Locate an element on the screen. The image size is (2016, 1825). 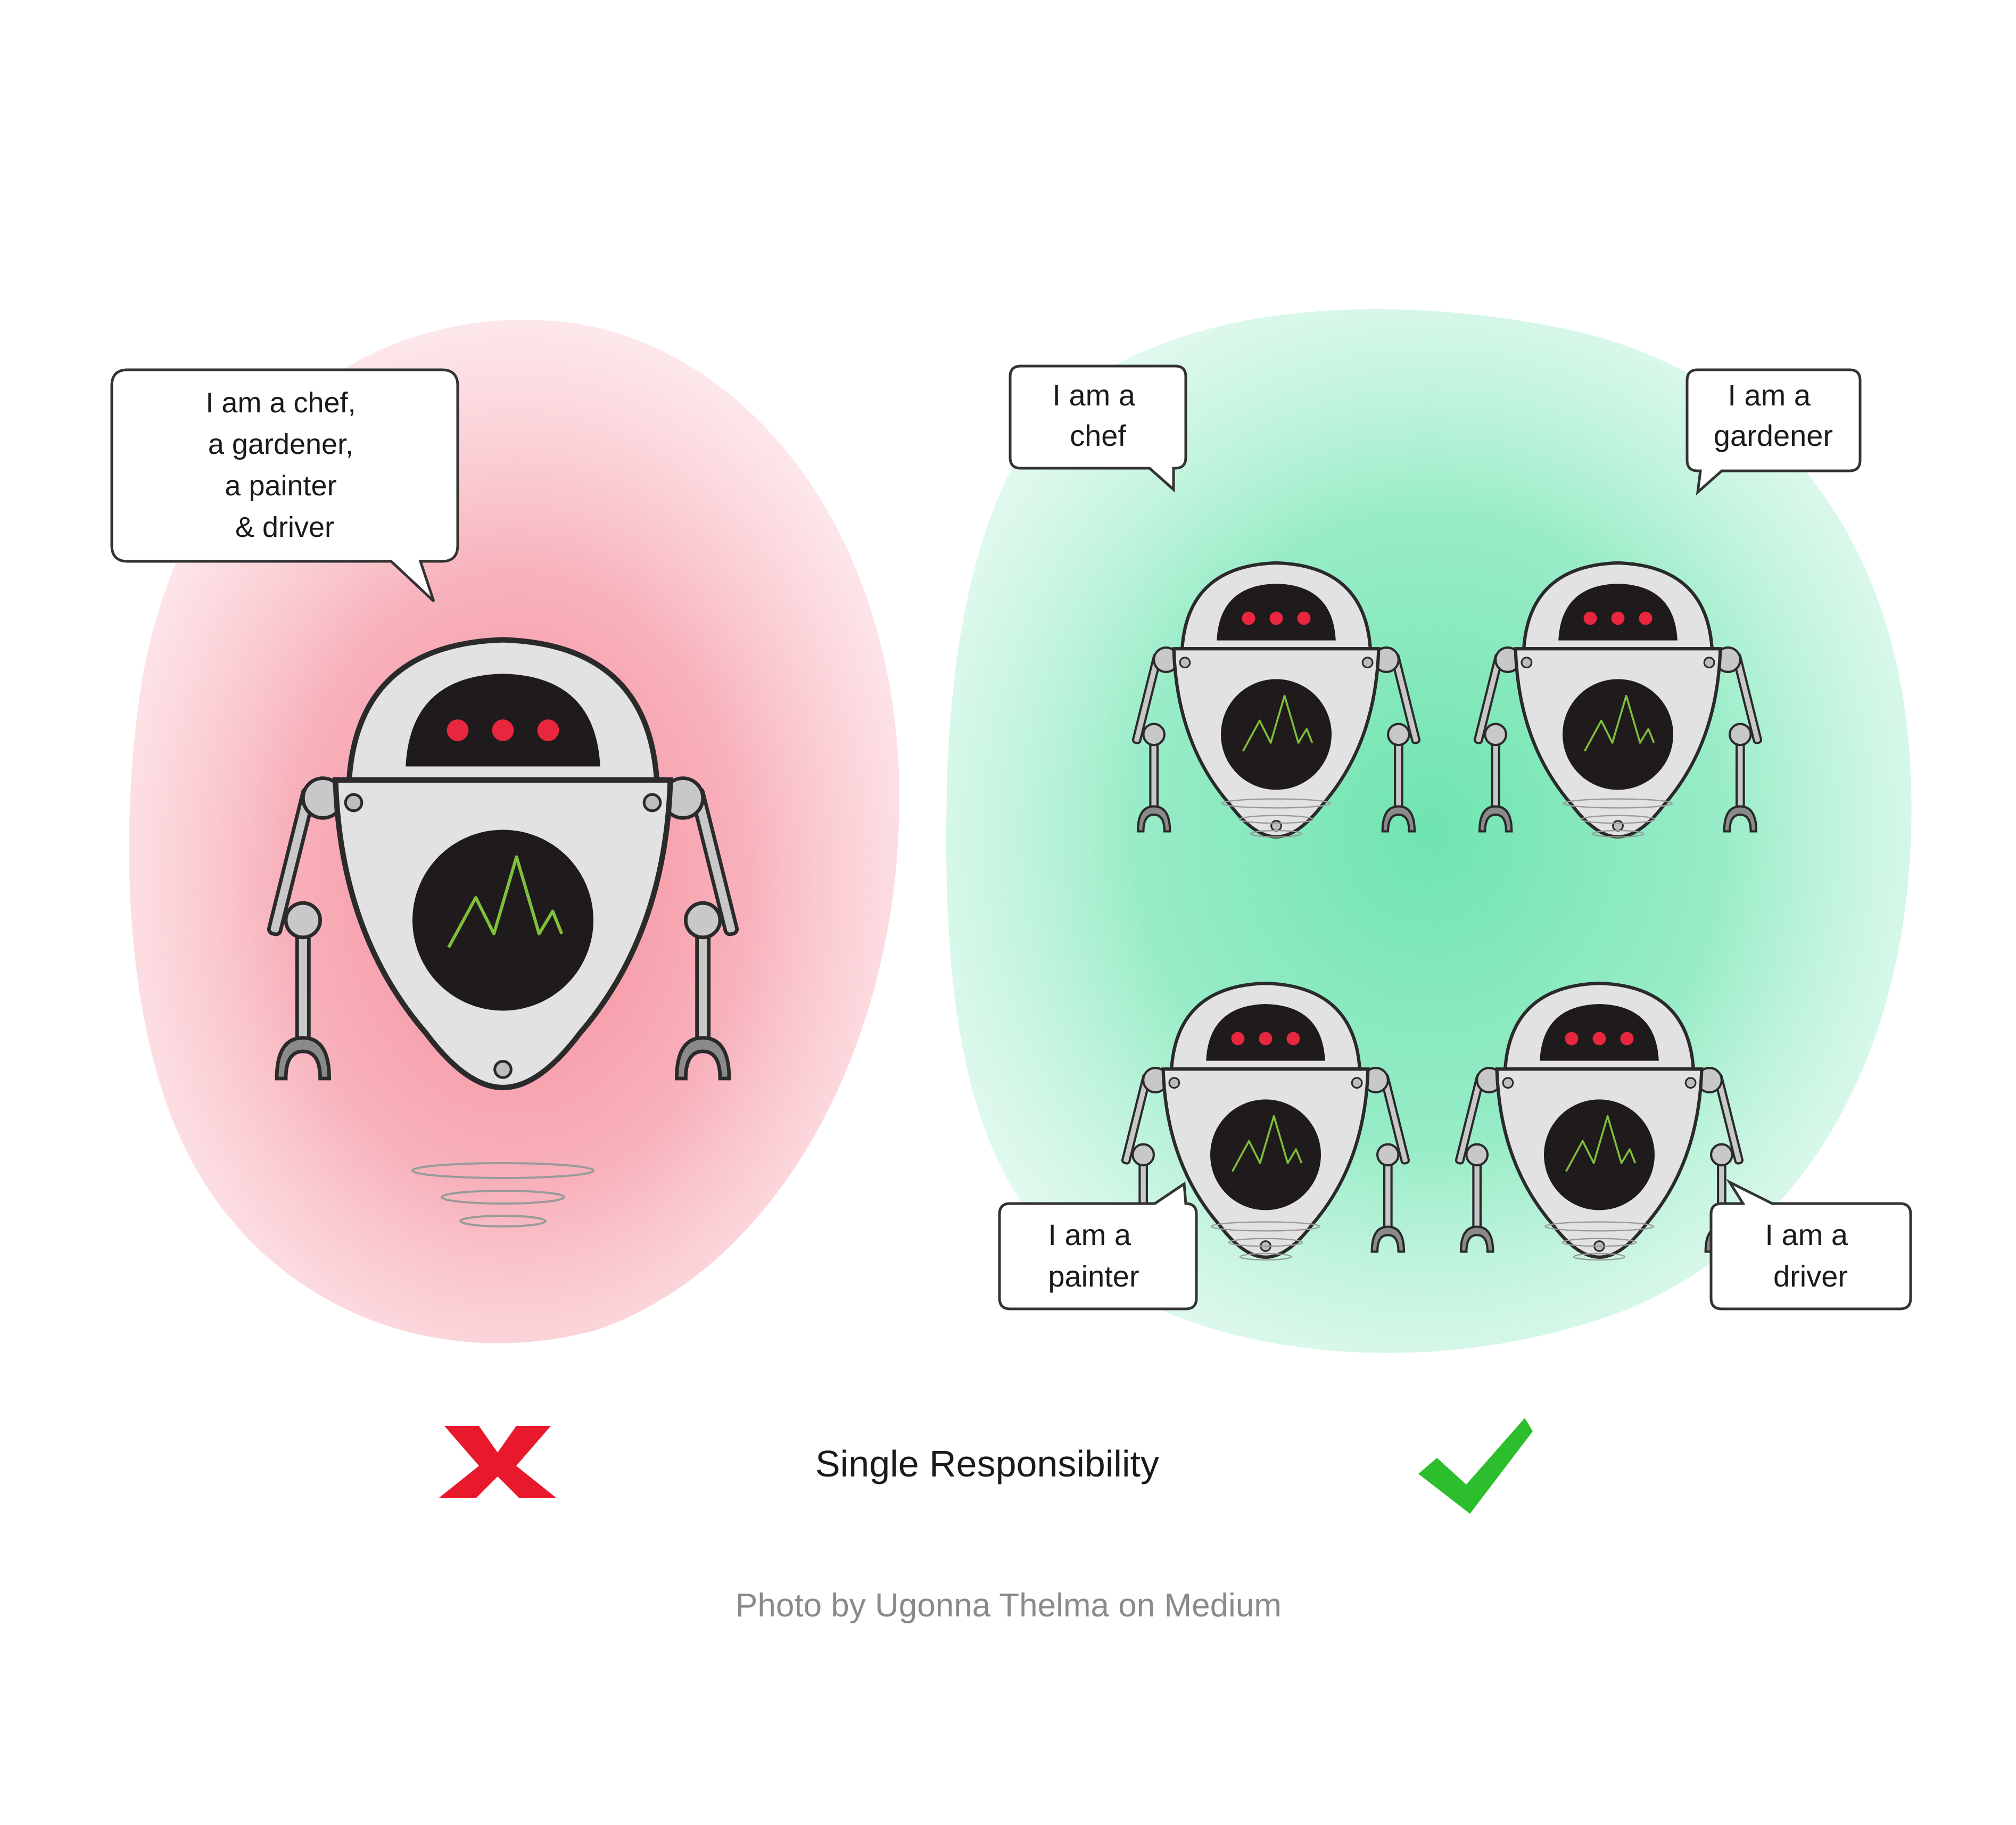
svg-text: I am a driver is located at coordinates (1811, 1255).